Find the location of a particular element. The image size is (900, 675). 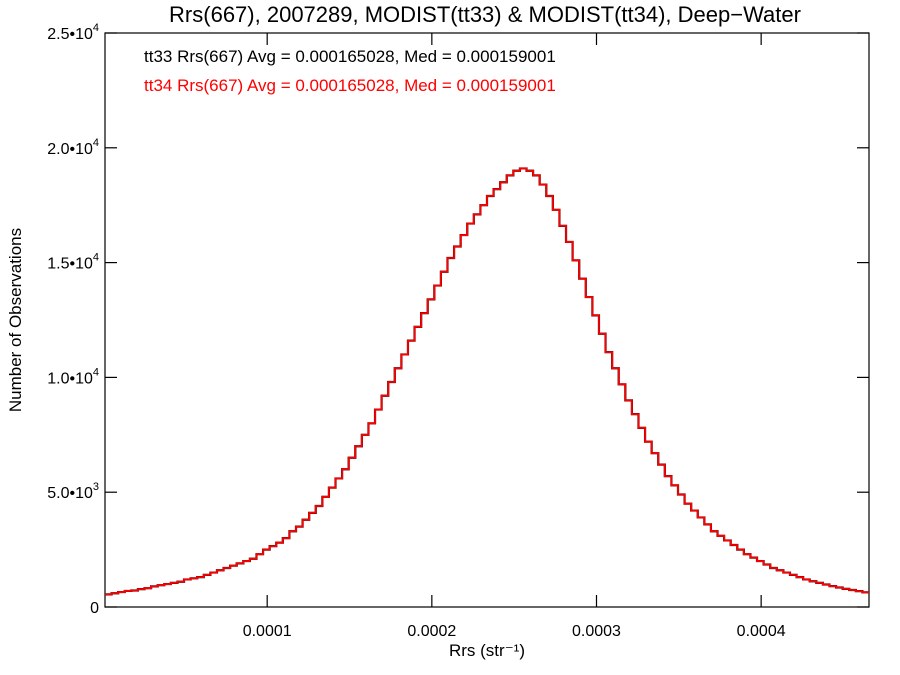

y-tick-mantissa: 1.5•10 is located at coordinates (70, 264).